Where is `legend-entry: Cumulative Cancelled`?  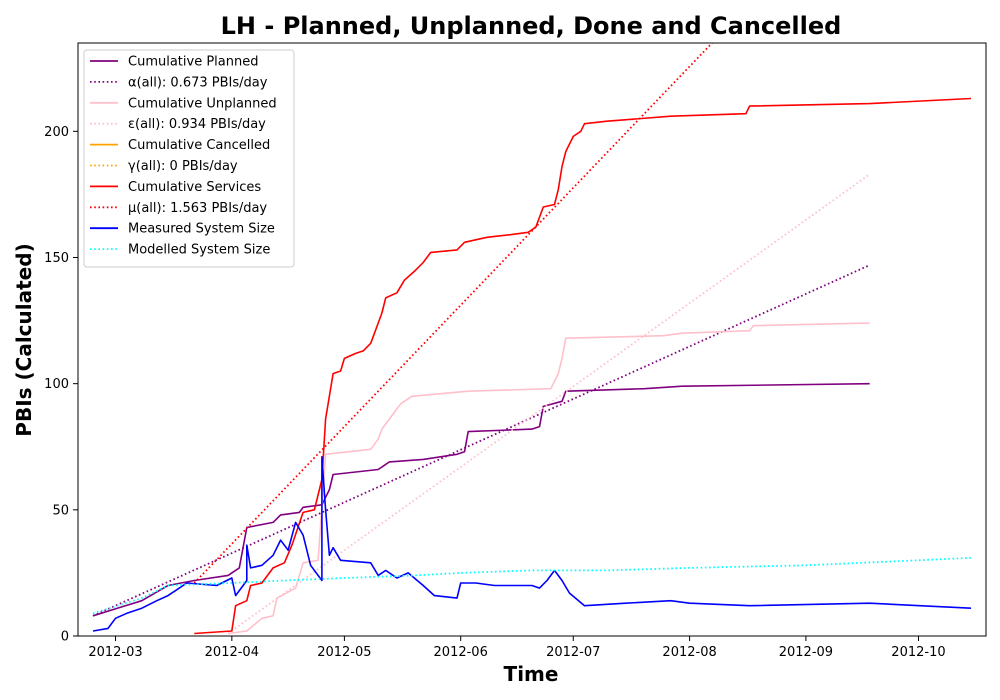 legend-entry: Cumulative Cancelled is located at coordinates (199, 145).